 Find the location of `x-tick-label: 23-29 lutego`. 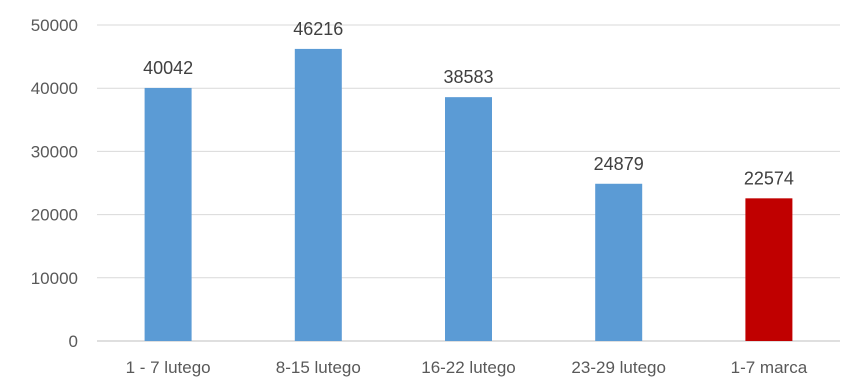

x-tick-label: 23-29 lutego is located at coordinates (618, 367).